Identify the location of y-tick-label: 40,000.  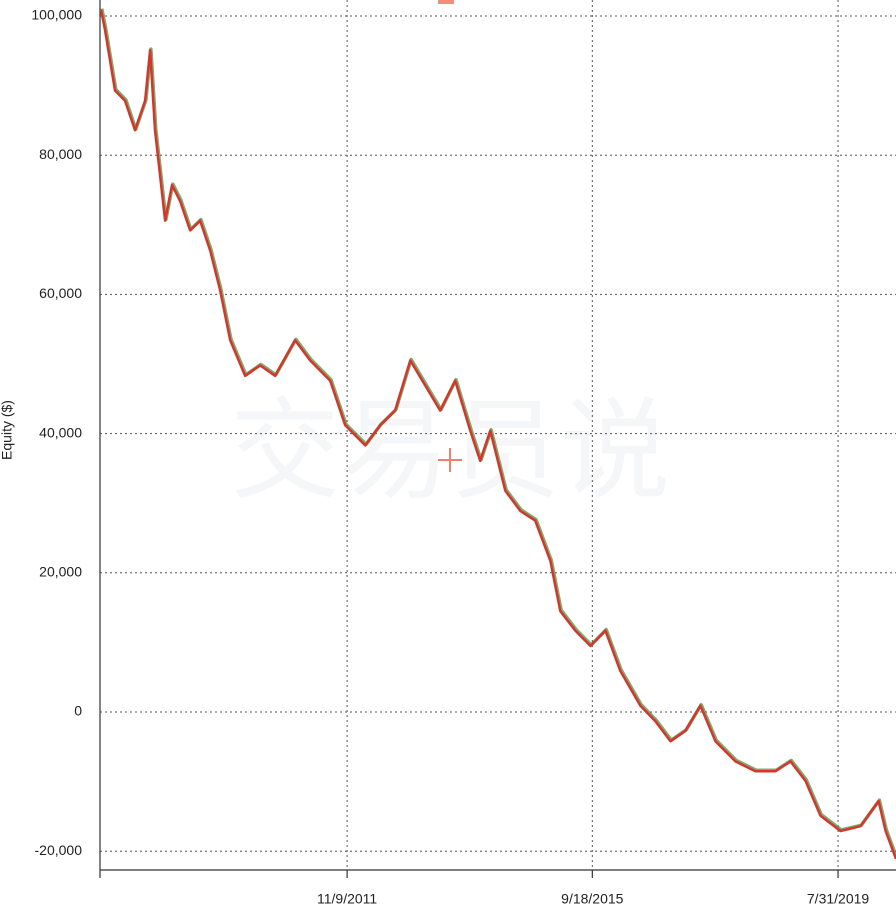
(60, 432).